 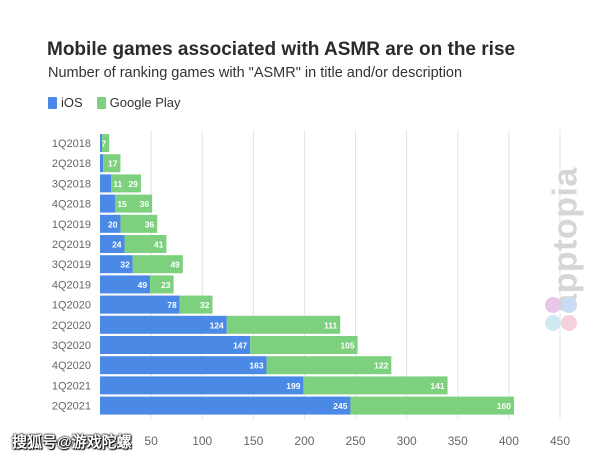 What do you see at coordinates (347, 346) in the screenshot?
I see `data-label-google-play-3Q2020: 105` at bounding box center [347, 346].